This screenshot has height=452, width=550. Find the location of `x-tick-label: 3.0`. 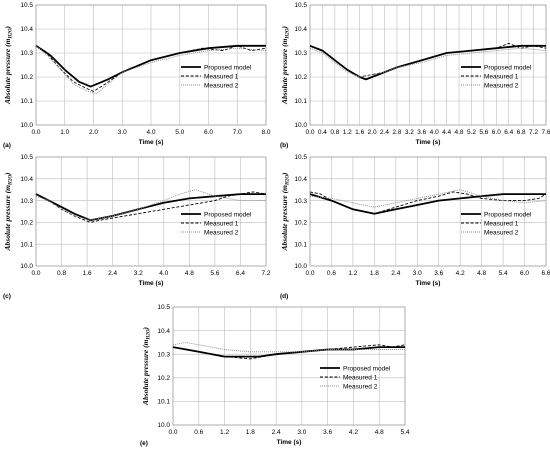

x-tick-label: 3.0 is located at coordinates (122, 132).